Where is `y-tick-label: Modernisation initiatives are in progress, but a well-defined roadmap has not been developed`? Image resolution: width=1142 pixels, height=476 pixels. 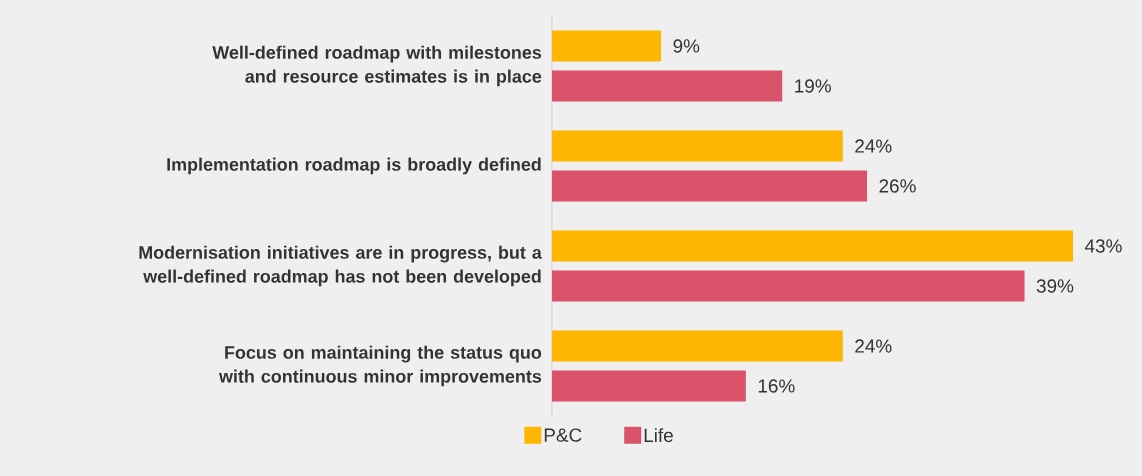
y-tick-label: Modernisation initiatives are in progress, but a well-defined roadmap has not been developed is located at coordinates (340, 266).